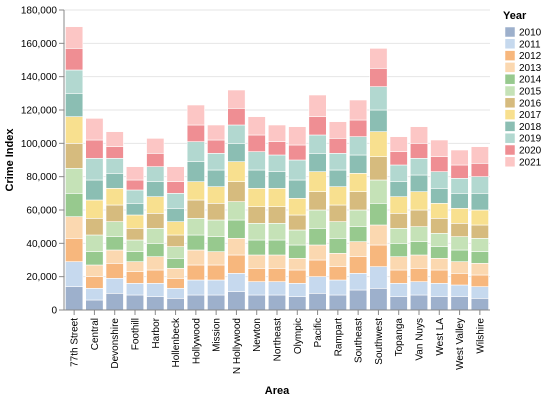 Image resolution: width=548 pixels, height=400 pixels. Describe the element at coordinates (298, 336) in the screenshot. I see `x-tick-label: Olympic` at that location.